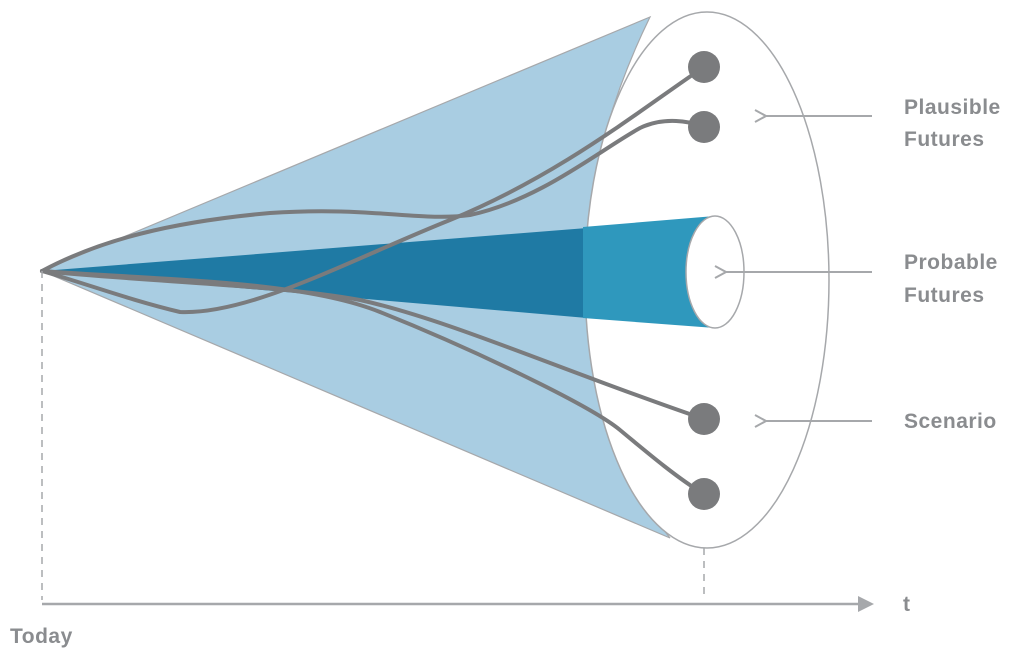 This screenshot has width=1021, height=648. Describe the element at coordinates (41, 636) in the screenshot. I see `today-label: Today` at that location.